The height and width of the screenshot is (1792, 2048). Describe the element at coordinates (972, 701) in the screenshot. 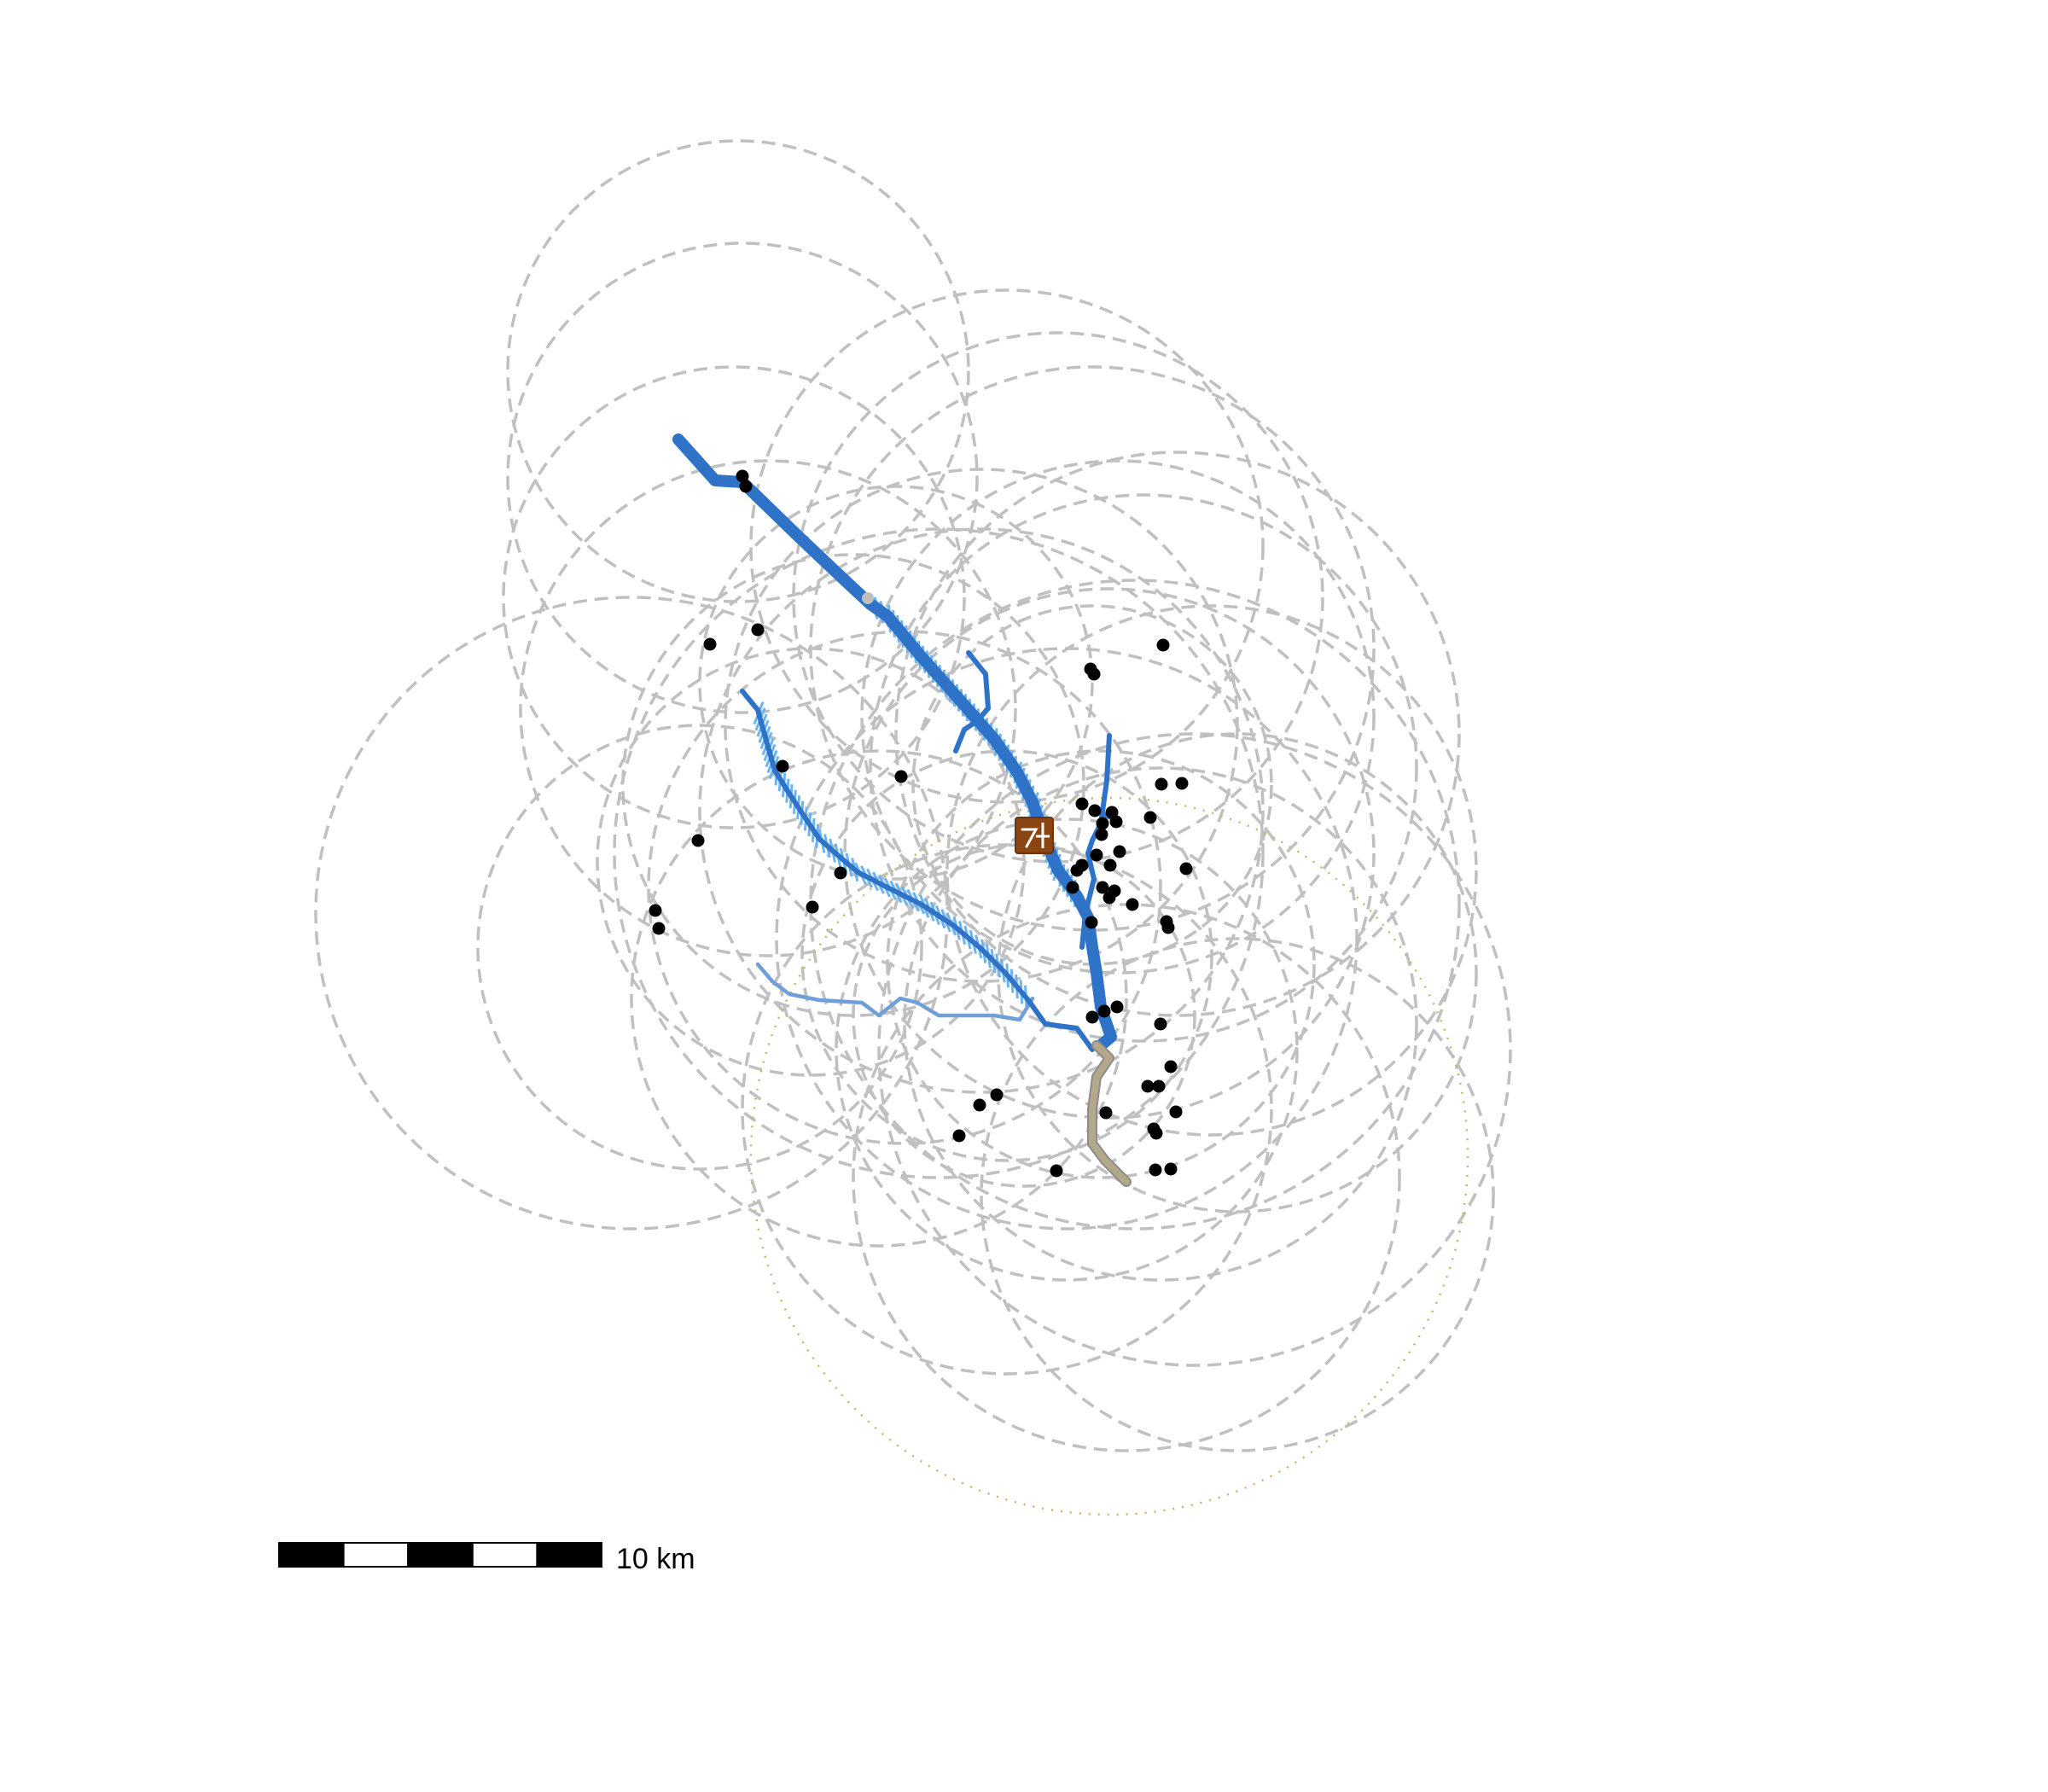

I see `north-tributary` at that location.